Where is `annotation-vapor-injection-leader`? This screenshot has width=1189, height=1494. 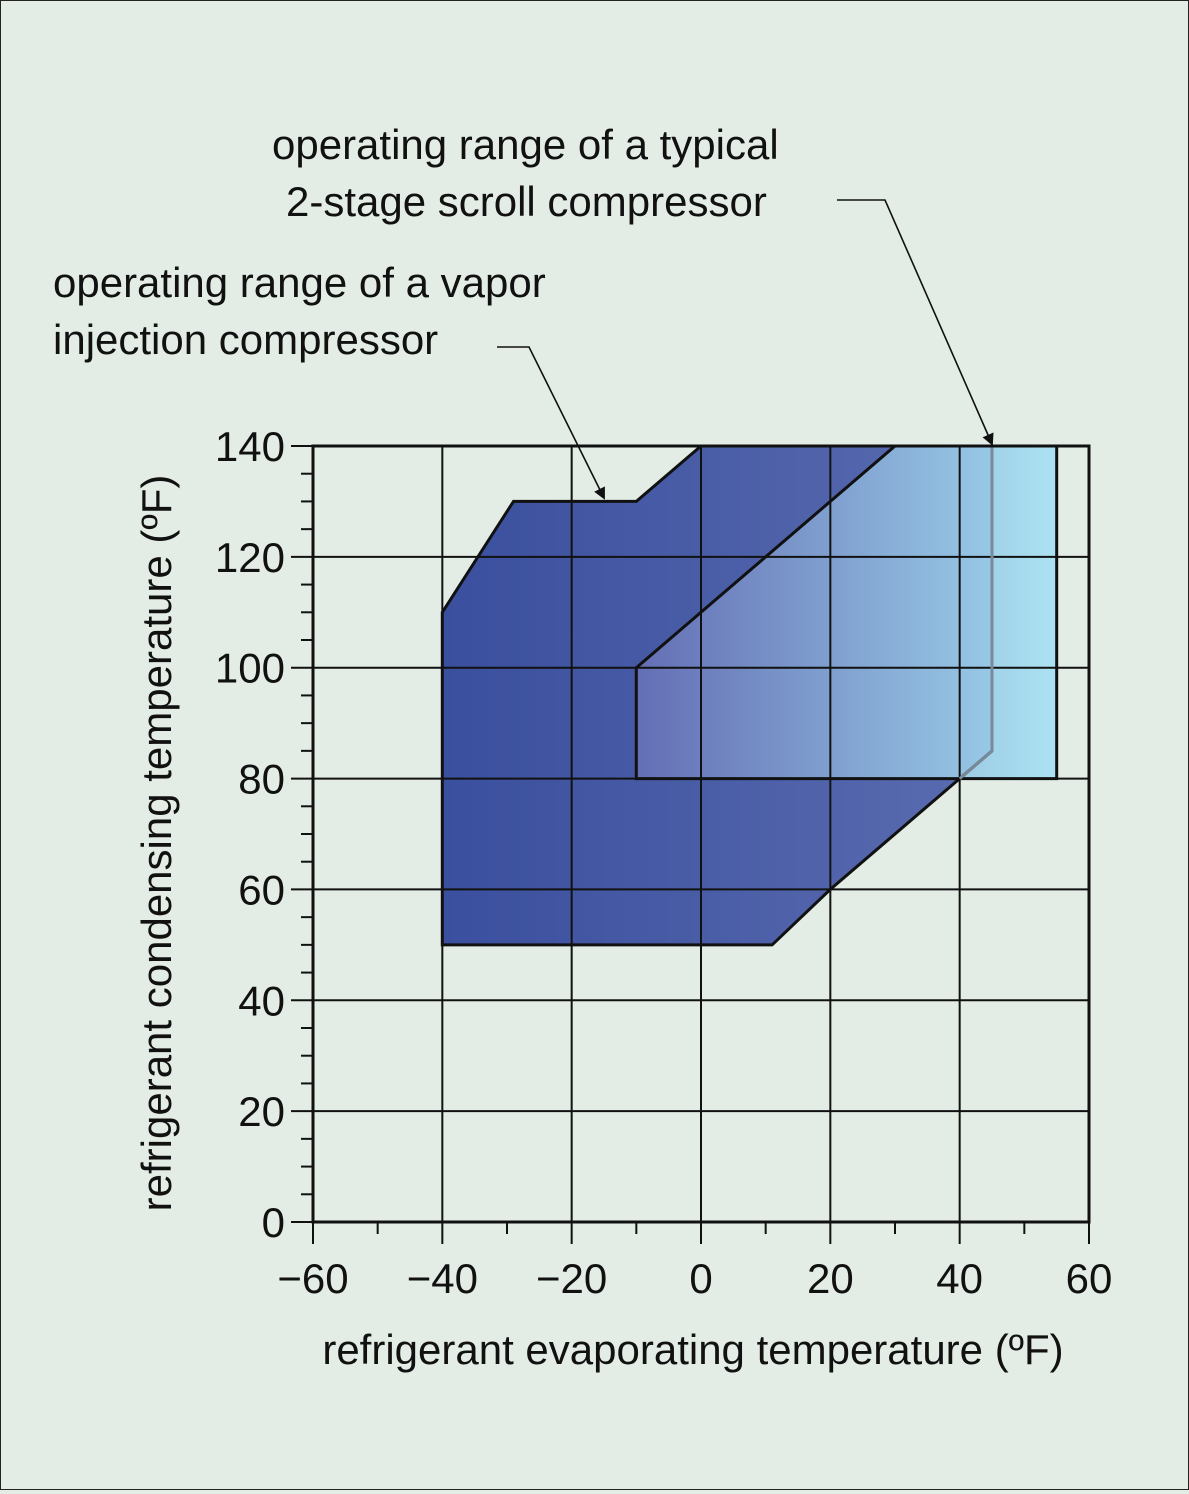 annotation-vapor-injection-leader is located at coordinates (551, 423).